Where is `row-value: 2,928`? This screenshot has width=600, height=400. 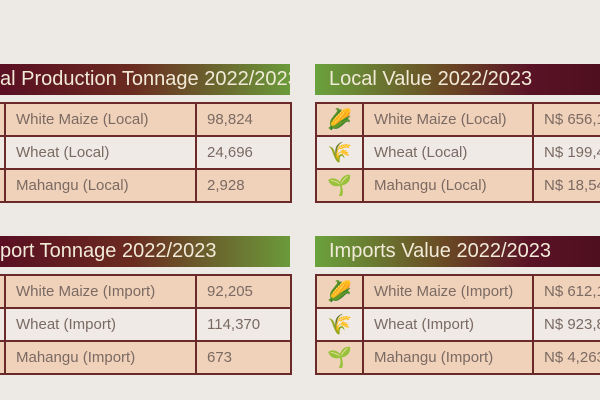
row-value: 2,928 is located at coordinates (243, 185).